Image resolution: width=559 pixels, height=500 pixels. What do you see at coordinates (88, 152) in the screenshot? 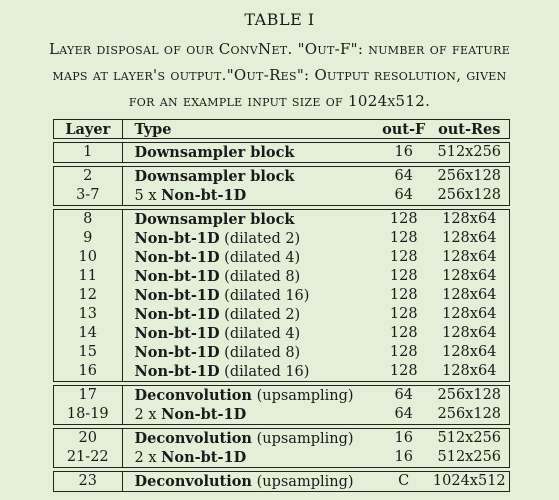
I see `cell-layer: 1` at bounding box center [88, 152].